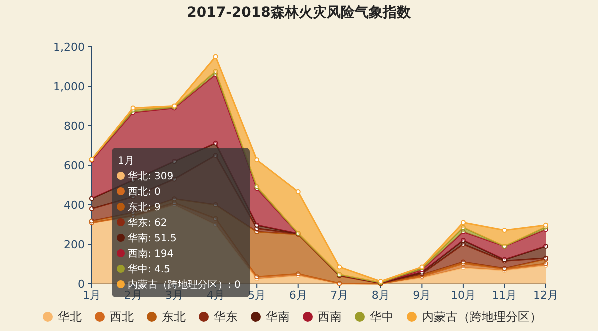  What do you see at coordinates (382, 317) in the screenshot?
I see `legend-label: 华中` at bounding box center [382, 317].